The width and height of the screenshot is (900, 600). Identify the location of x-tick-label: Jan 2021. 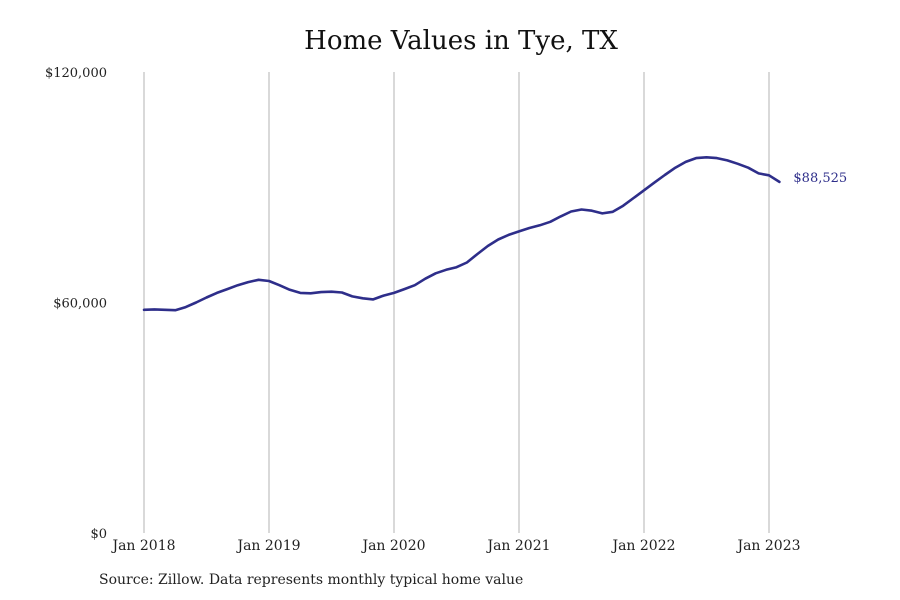
(517, 546).